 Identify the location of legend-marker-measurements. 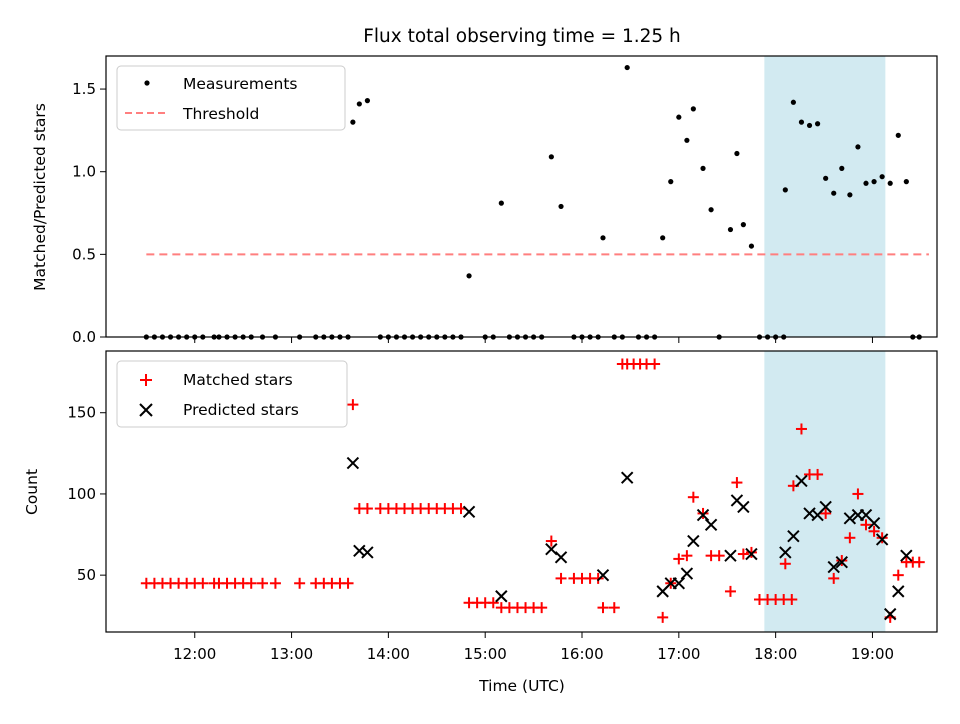
(147, 83).